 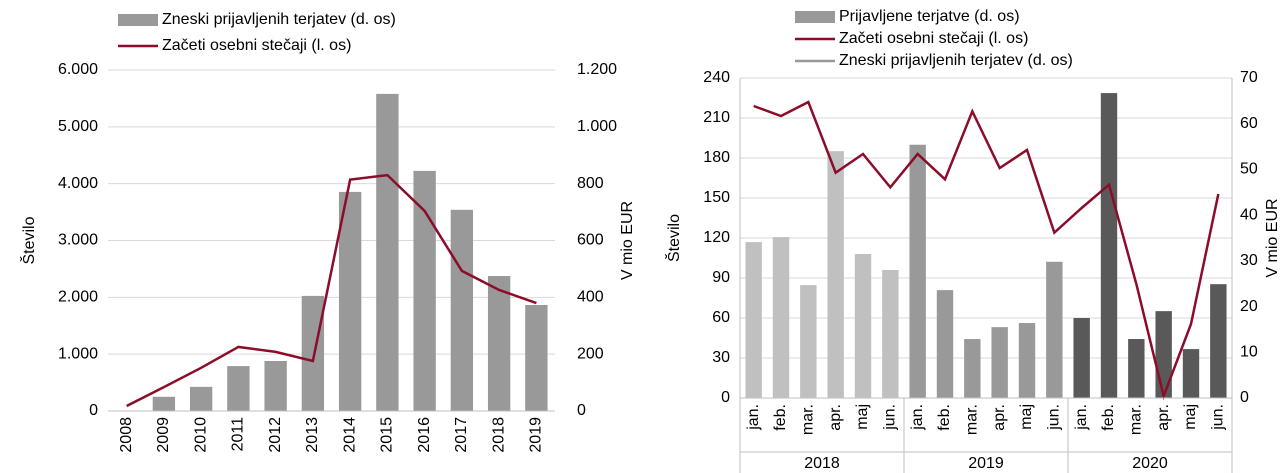 What do you see at coordinates (716, 117) in the screenshot?
I see `y-tick-label: 210` at bounding box center [716, 117].